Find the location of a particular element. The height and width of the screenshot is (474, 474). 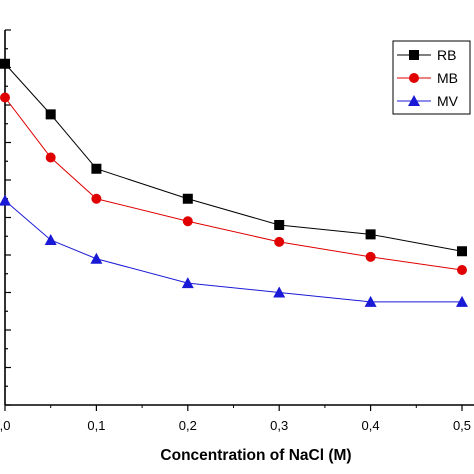

legend: RB MB MV is located at coordinates (431, 77).